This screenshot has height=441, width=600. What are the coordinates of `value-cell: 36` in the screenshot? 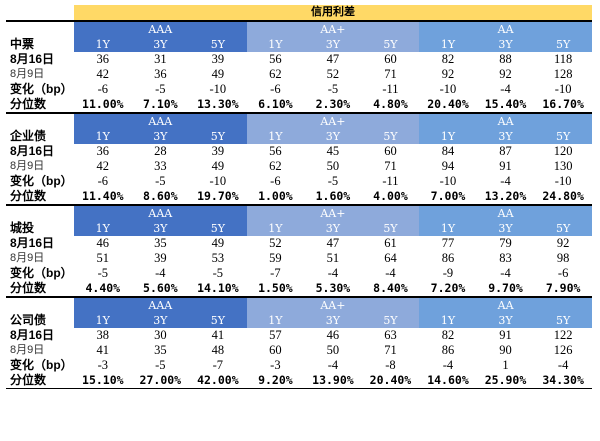 It's located at (103, 59).